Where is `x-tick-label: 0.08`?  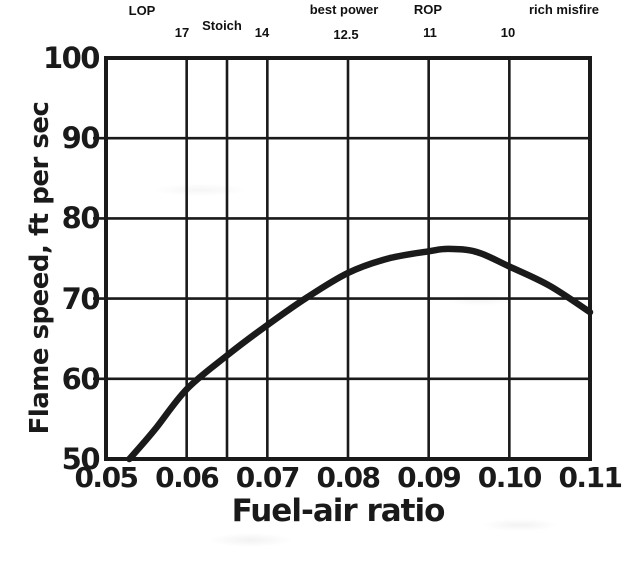 x-tick-label: 0.08 is located at coordinates (348, 477).